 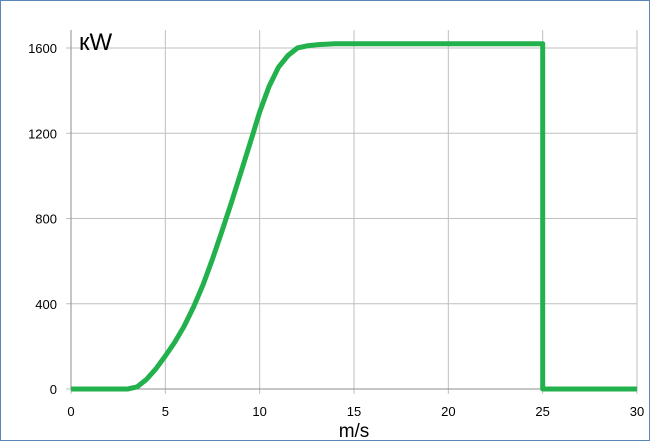 I want to click on x-tick-label: 15, so click(x=354, y=411).